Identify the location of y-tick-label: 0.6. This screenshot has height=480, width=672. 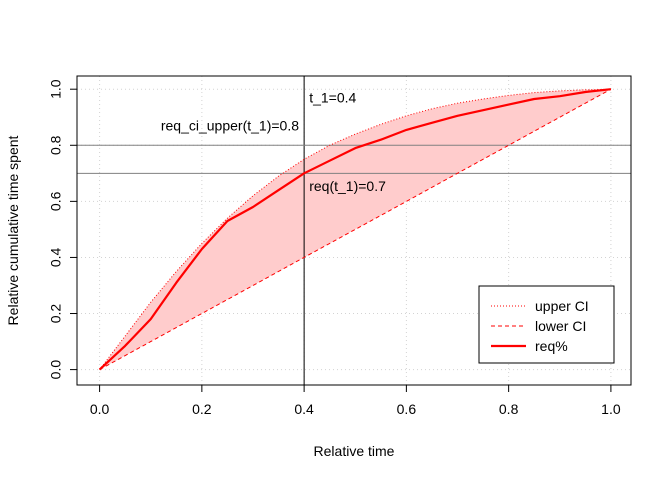
(56, 201).